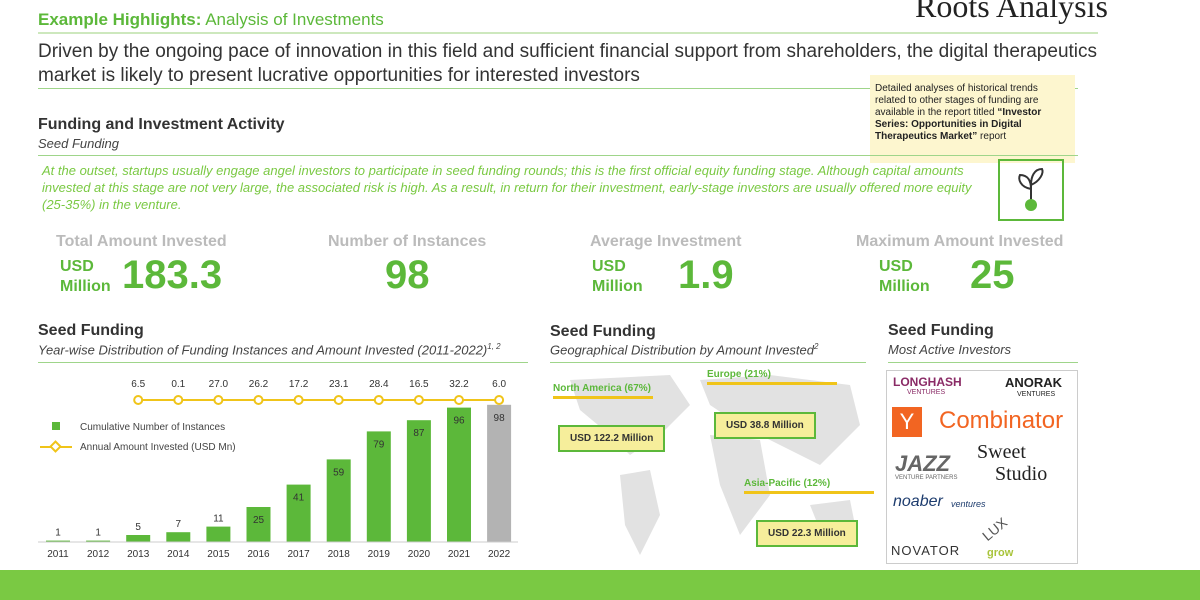 The height and width of the screenshot is (600, 1200). Describe the element at coordinates (1036, 394) in the screenshot. I see `logo: VENTURES` at that location.